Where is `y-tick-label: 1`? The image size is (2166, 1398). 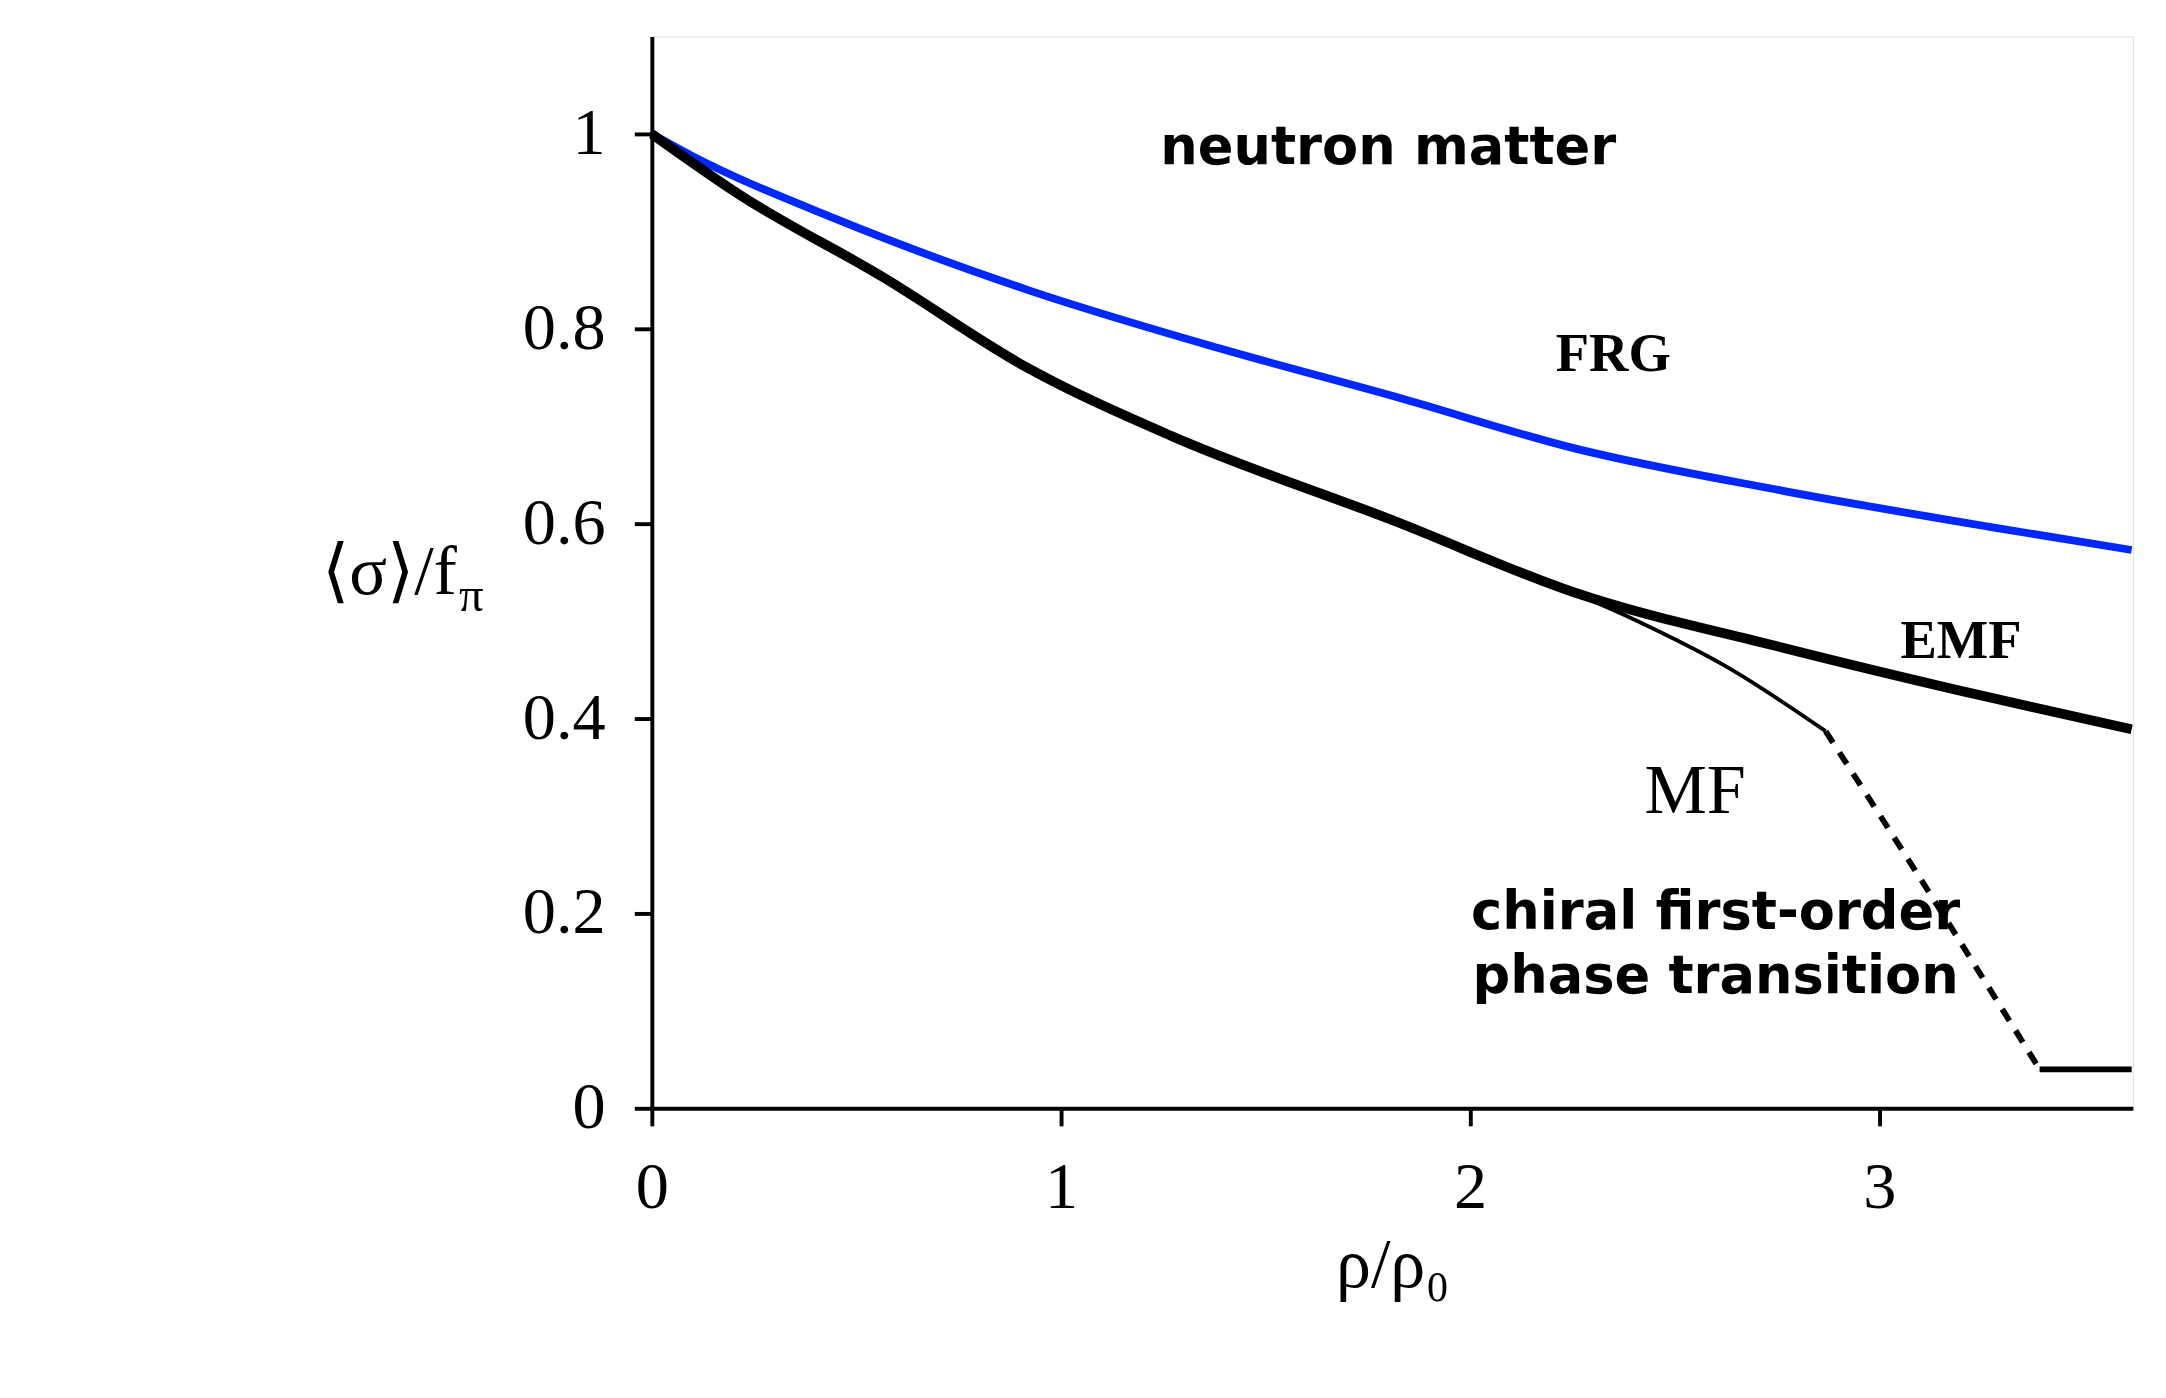 y-tick-label: 1 is located at coordinates (589, 131).